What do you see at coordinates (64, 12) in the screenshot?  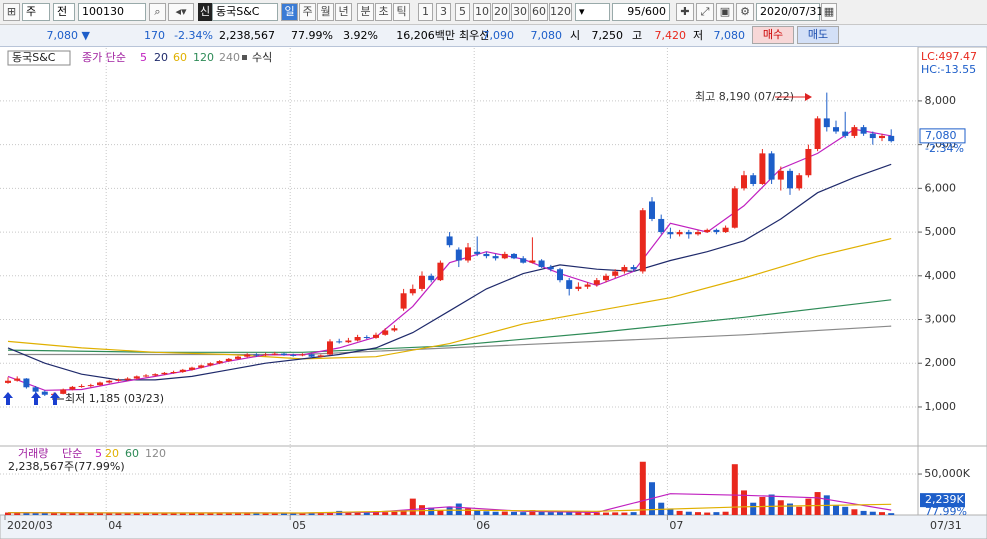 I see `type-select: 전` at bounding box center [64, 12].